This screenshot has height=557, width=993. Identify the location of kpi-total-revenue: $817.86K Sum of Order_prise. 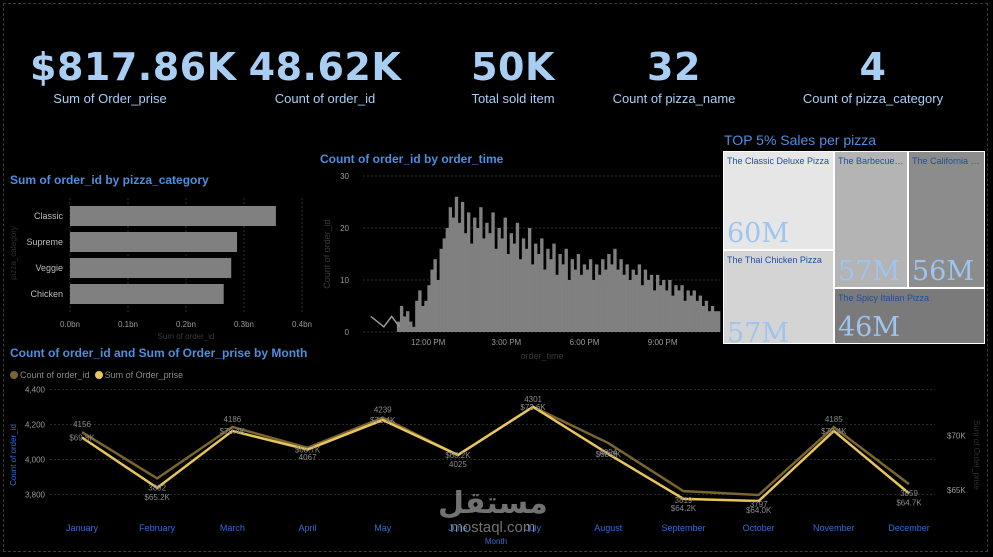
(133, 75).